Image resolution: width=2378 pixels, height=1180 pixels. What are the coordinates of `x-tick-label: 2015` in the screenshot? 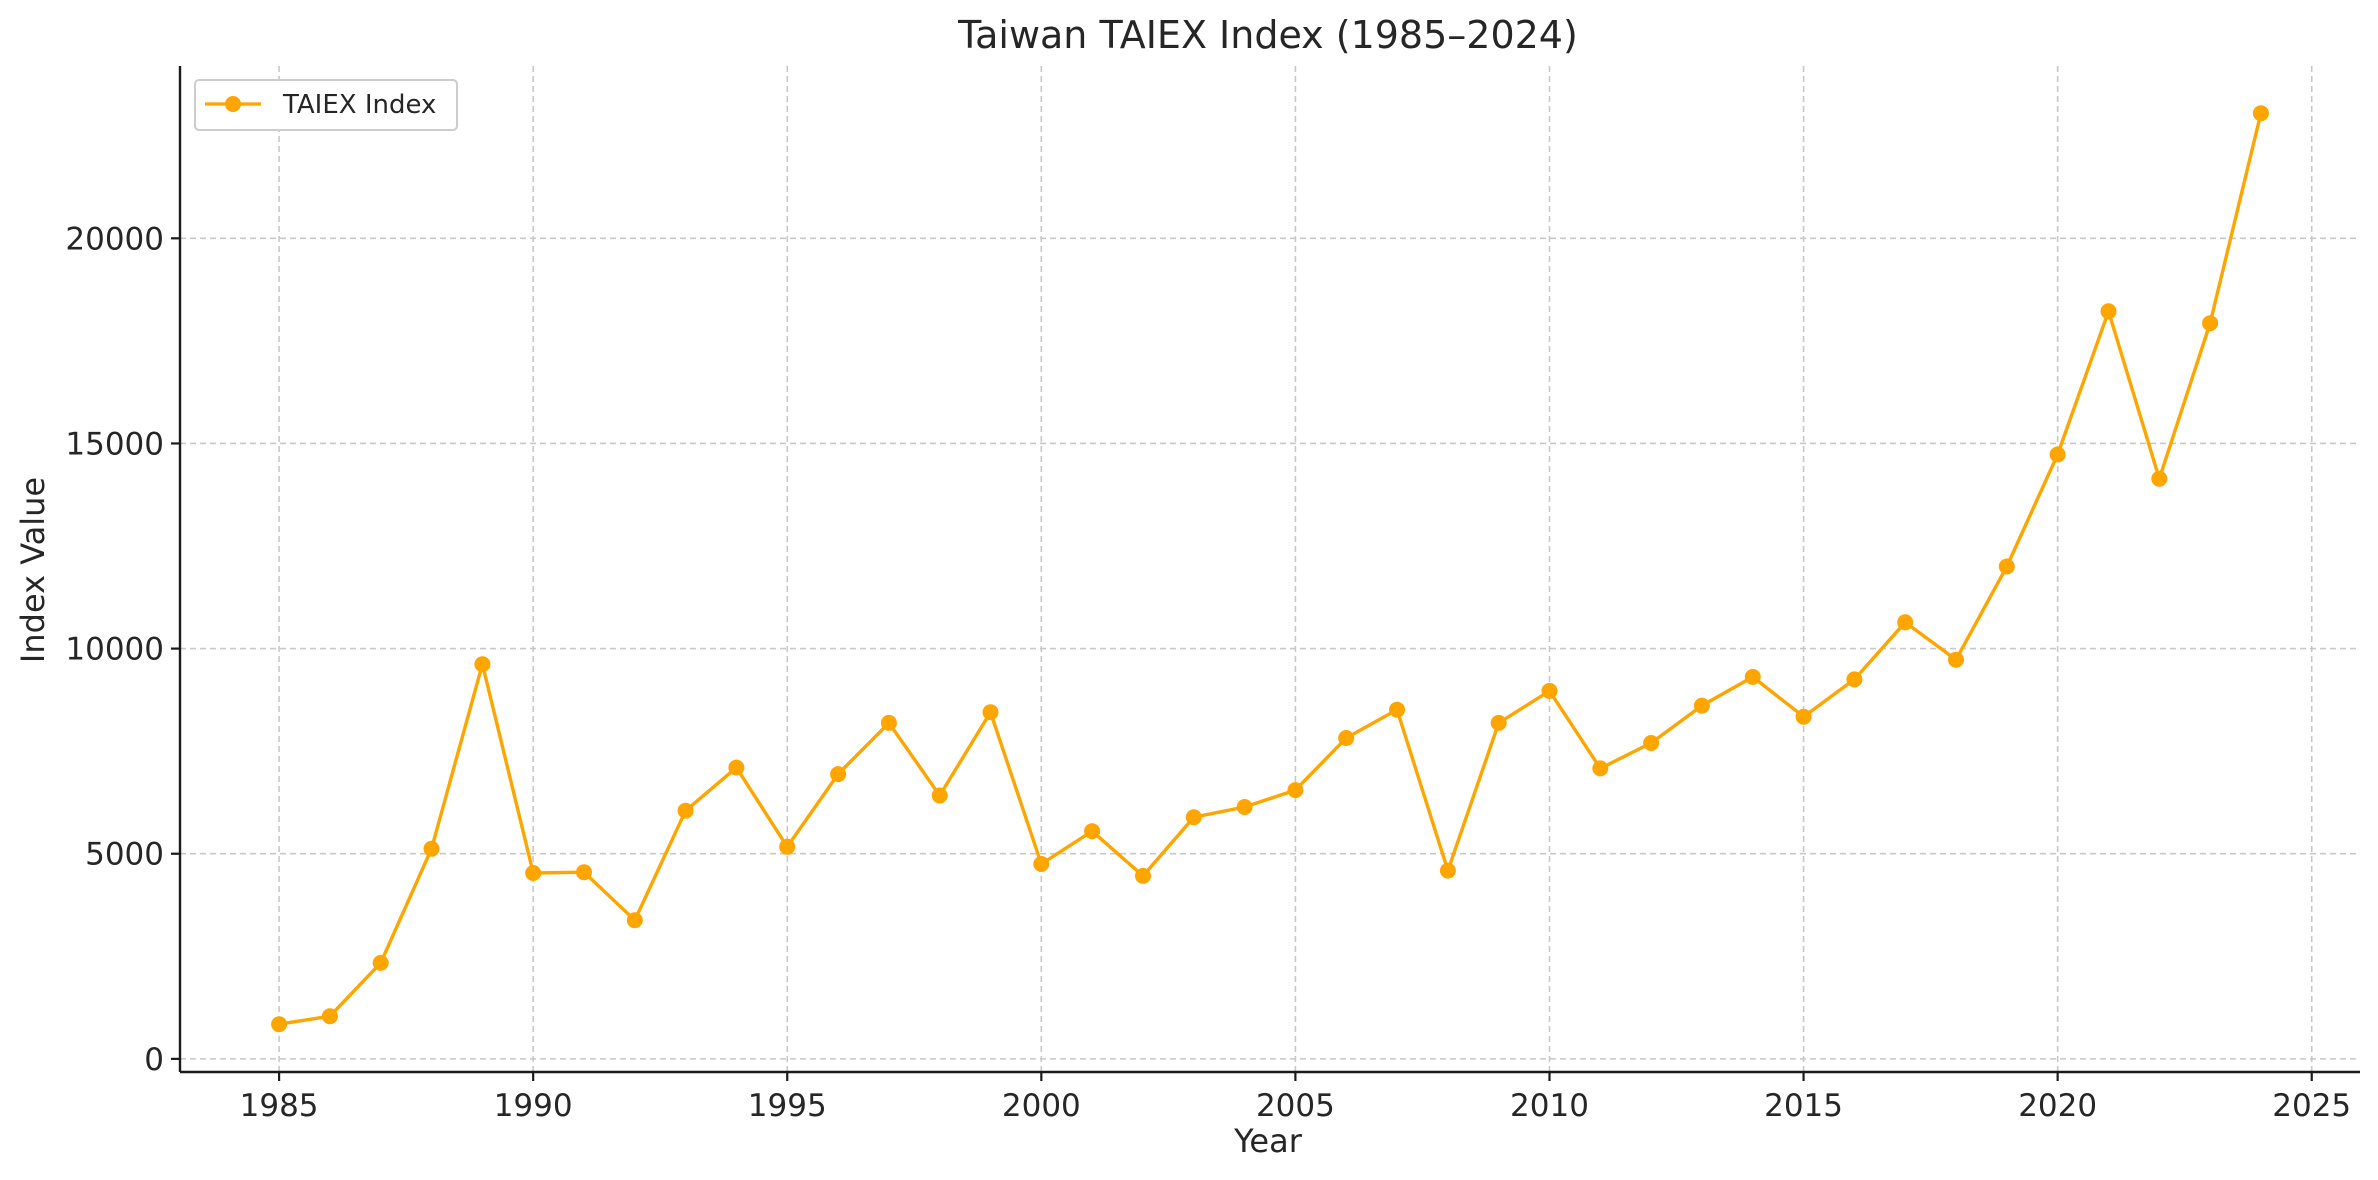 It's located at (1803, 1106).